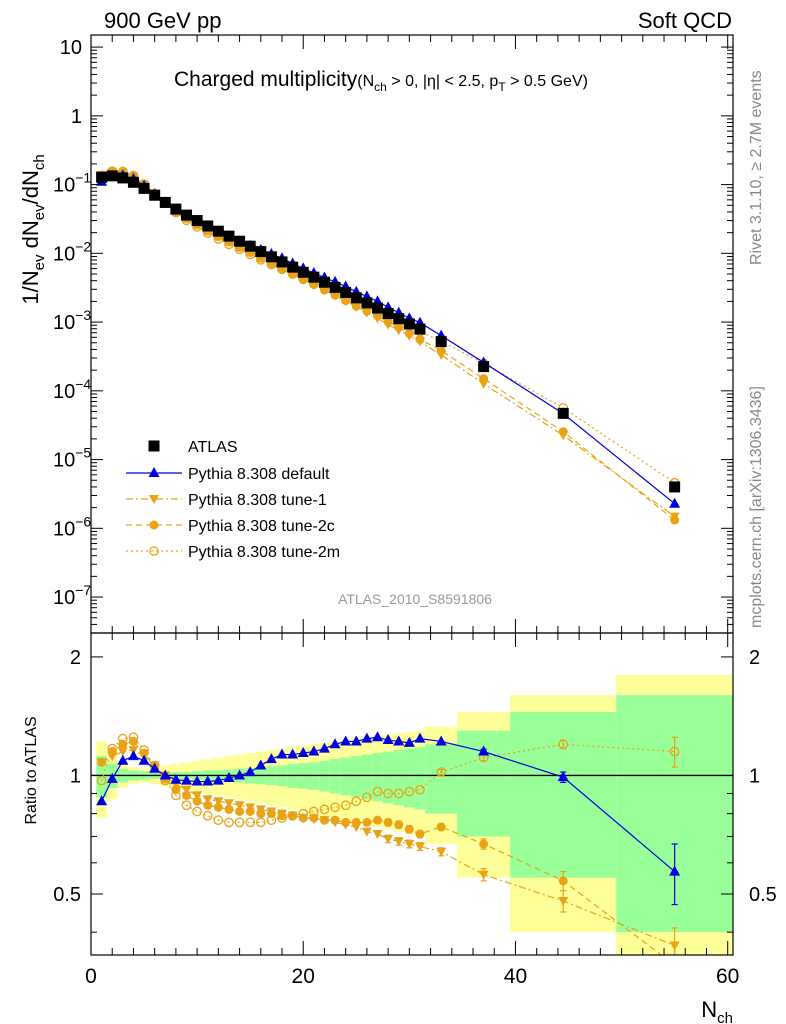 This screenshot has width=786, height=1024. I want to click on y-tick-label: 1, so click(76, 117).